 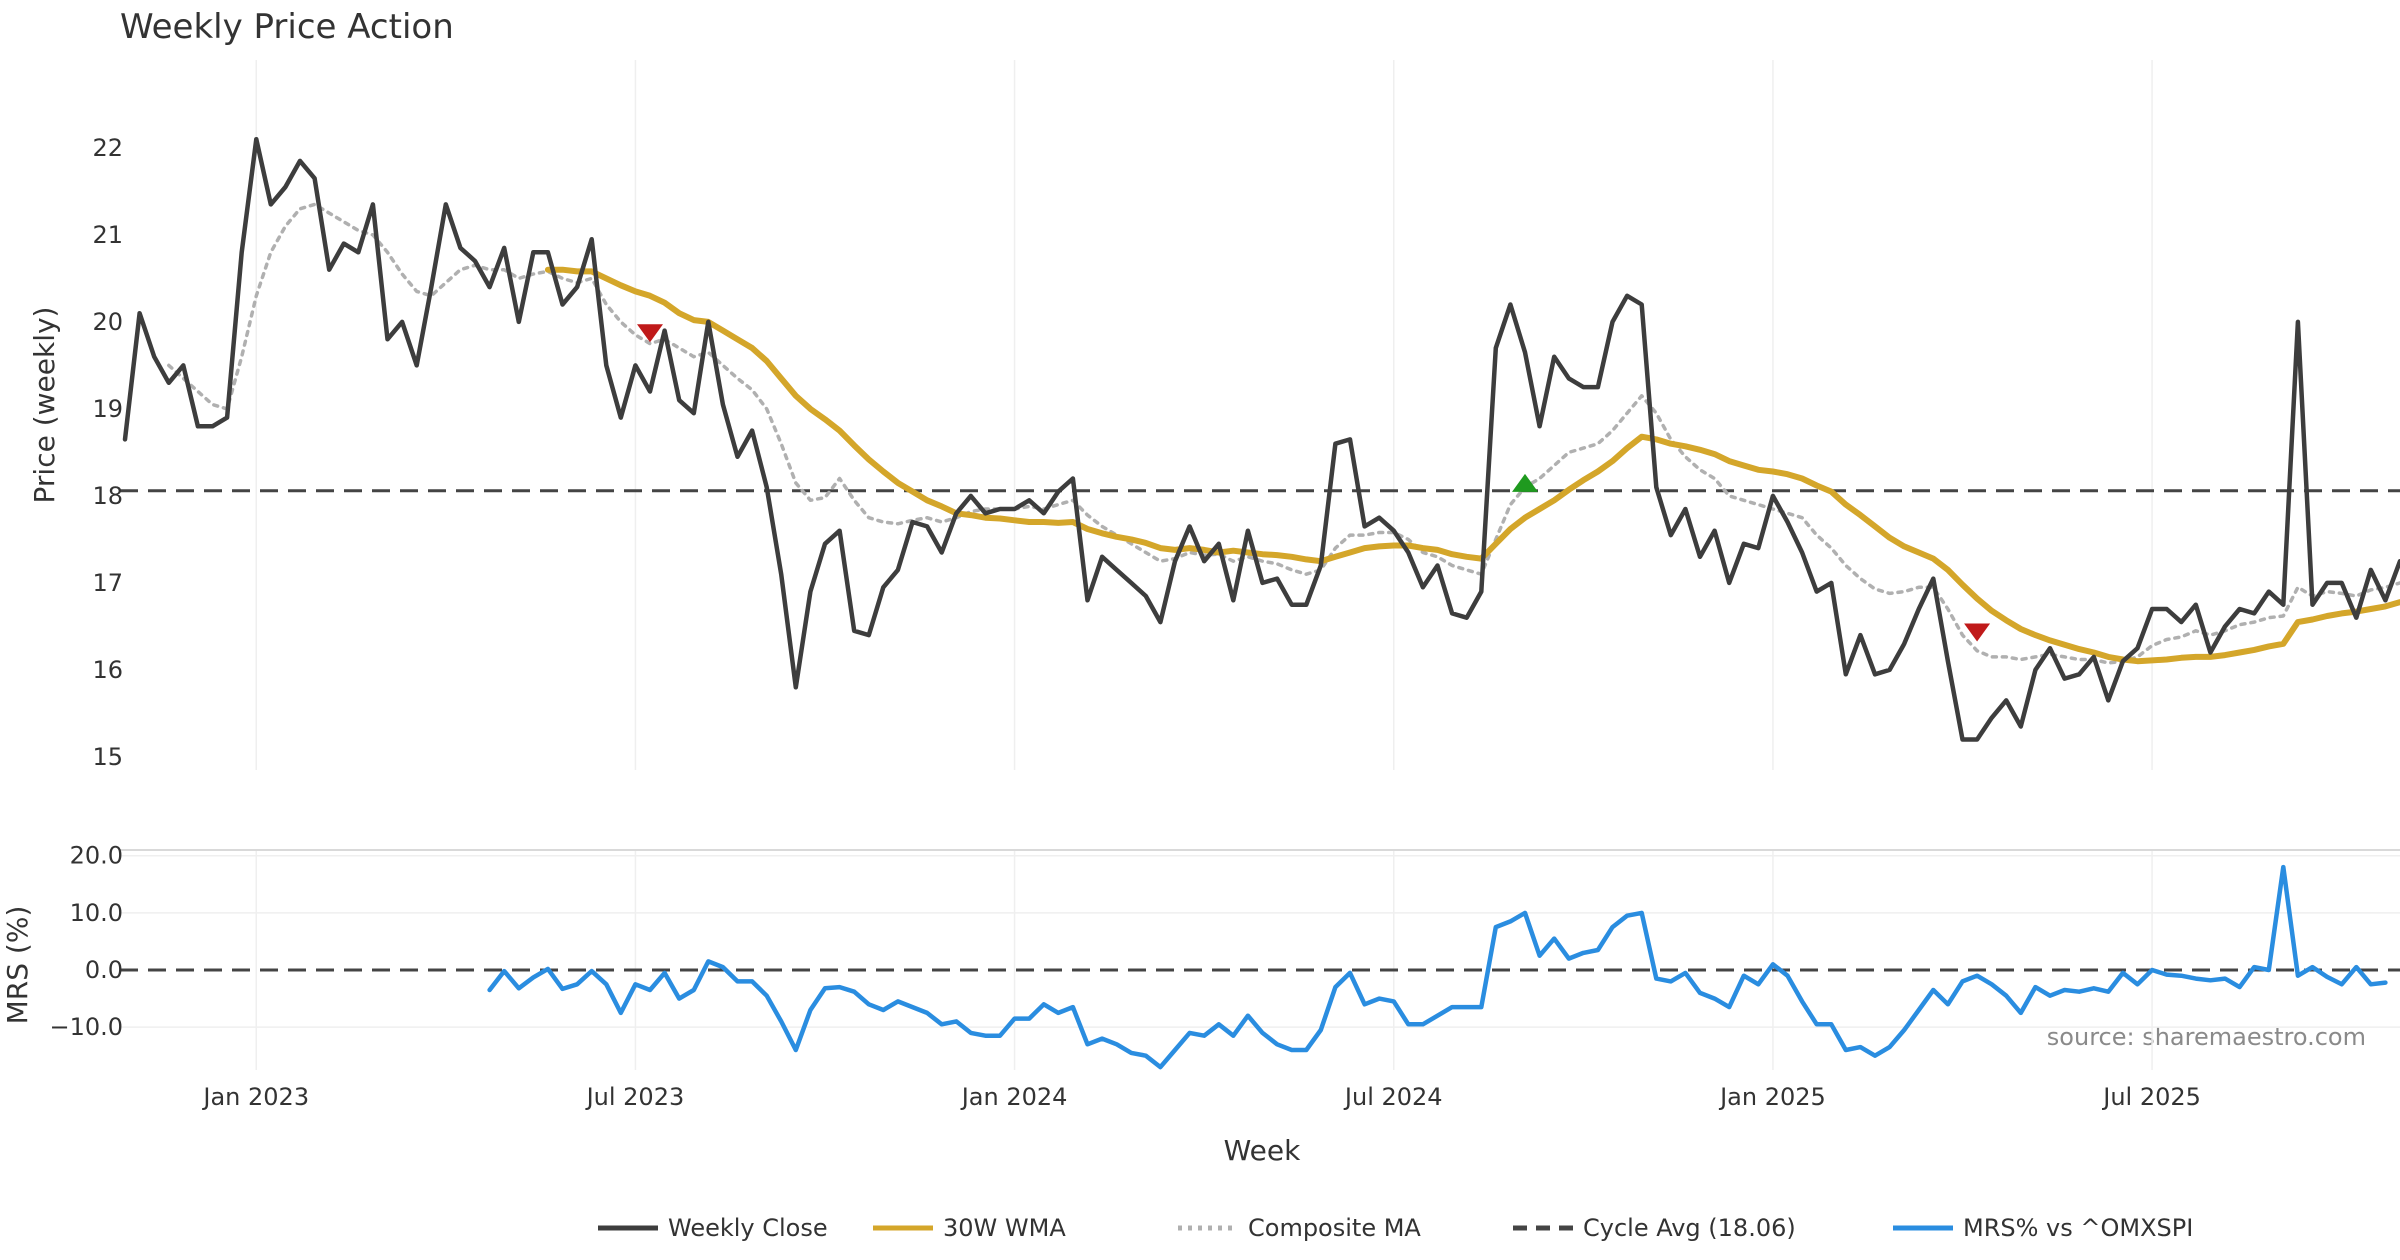 I want to click on legend-label: Cycle Avg (18.06), so click(x=1689, y=1228).